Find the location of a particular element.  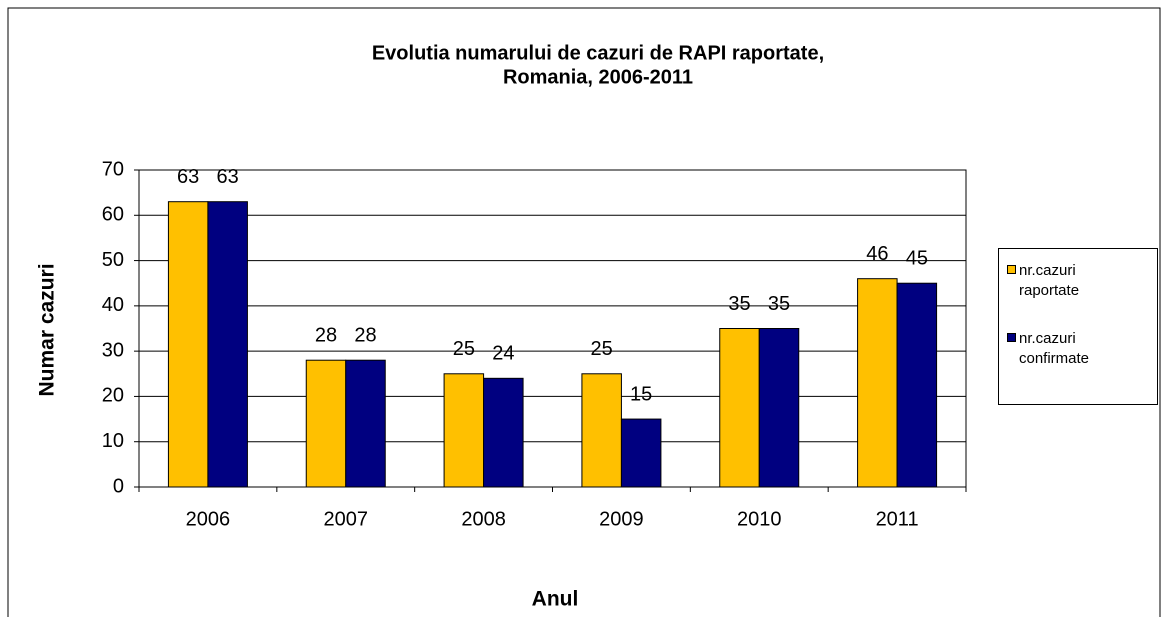

x-axis-title: Anul is located at coordinates (555, 599).